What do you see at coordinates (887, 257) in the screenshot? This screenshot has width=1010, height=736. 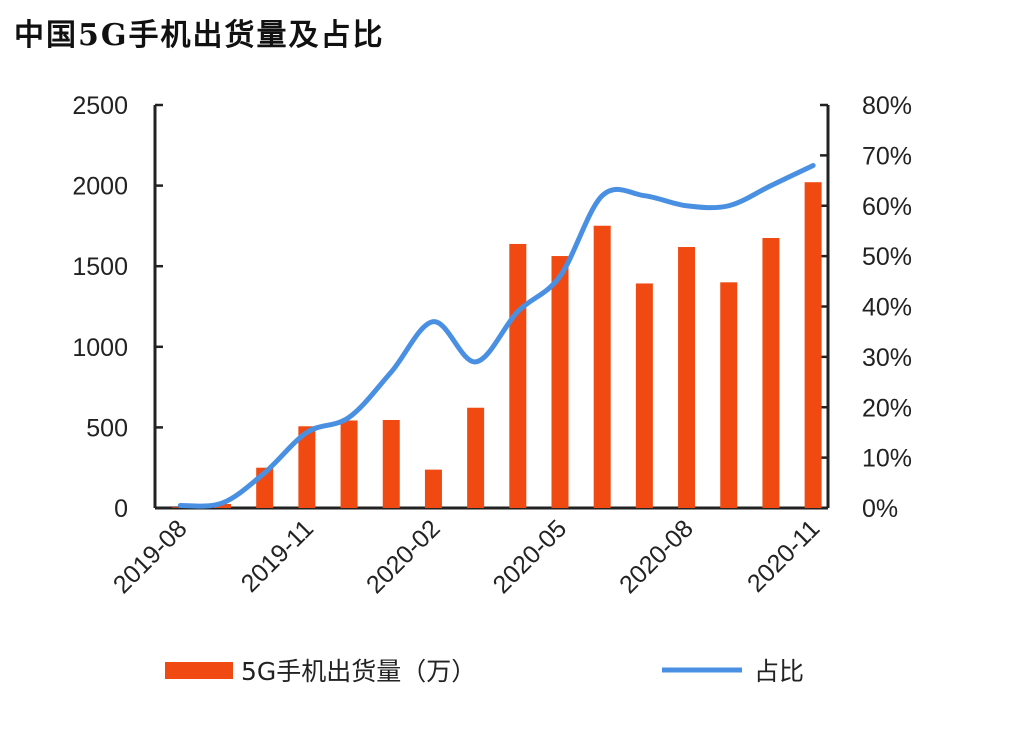 I see `right-tick-label: 50%` at bounding box center [887, 257].